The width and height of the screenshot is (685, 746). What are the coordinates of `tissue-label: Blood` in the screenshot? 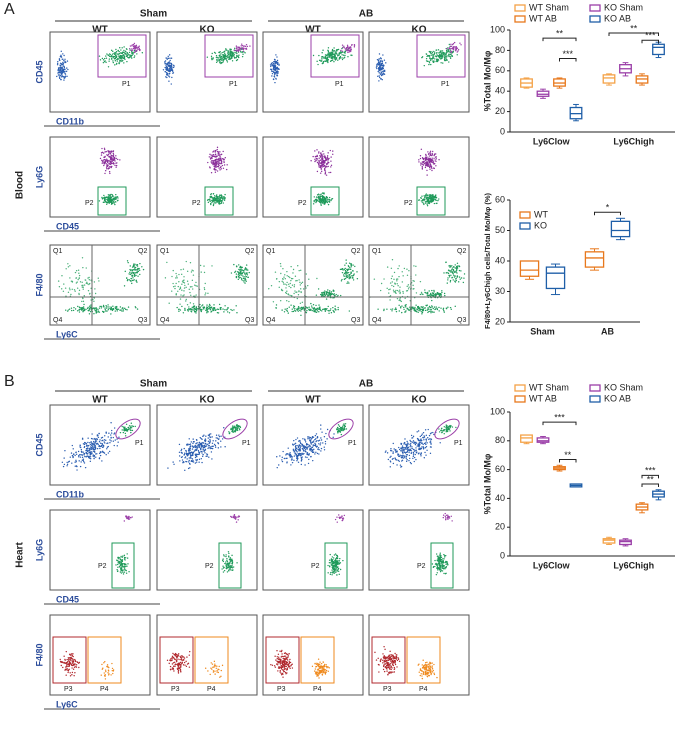 It's located at (20, 185).